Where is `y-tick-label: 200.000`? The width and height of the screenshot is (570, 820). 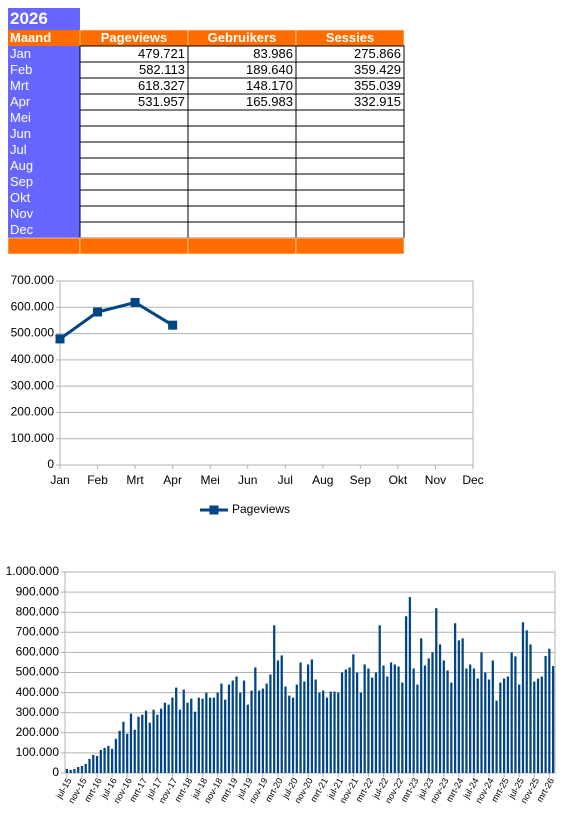 y-tick-label: 200.000 is located at coordinates (33, 412).